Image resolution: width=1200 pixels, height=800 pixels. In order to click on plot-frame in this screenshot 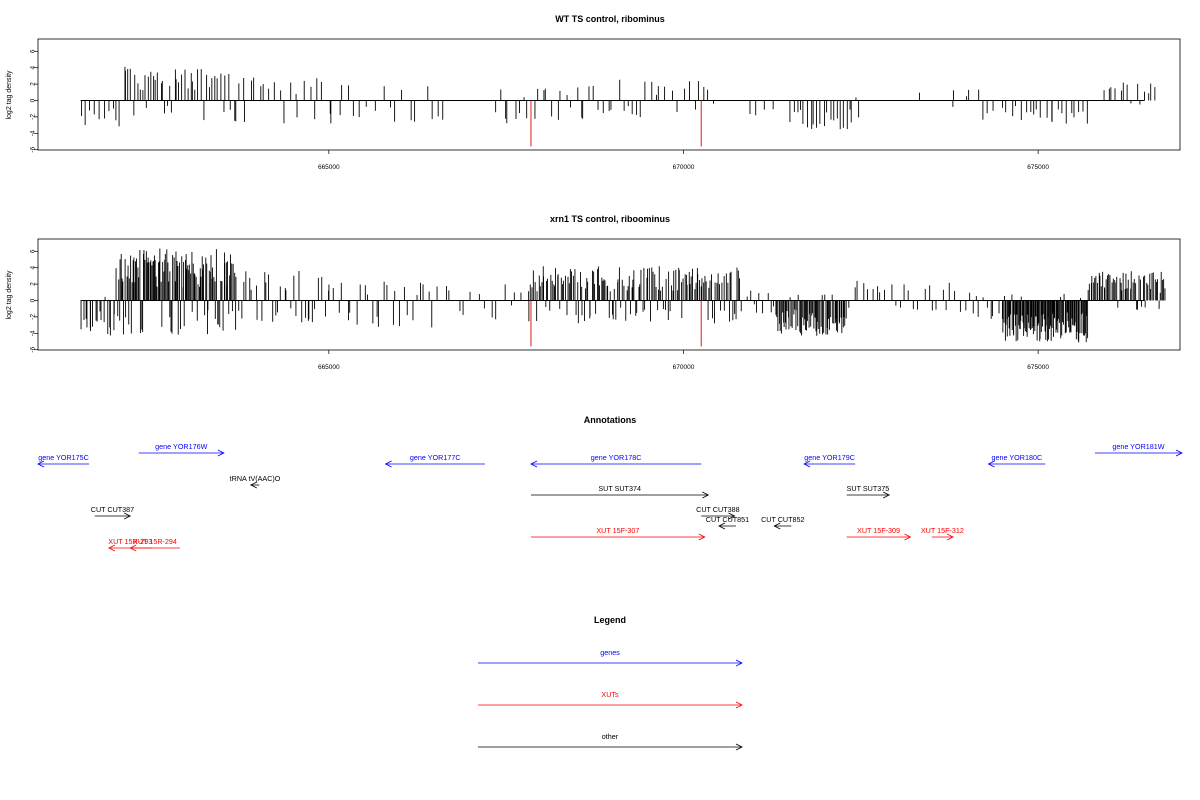, I will do `click(609, 94)`.